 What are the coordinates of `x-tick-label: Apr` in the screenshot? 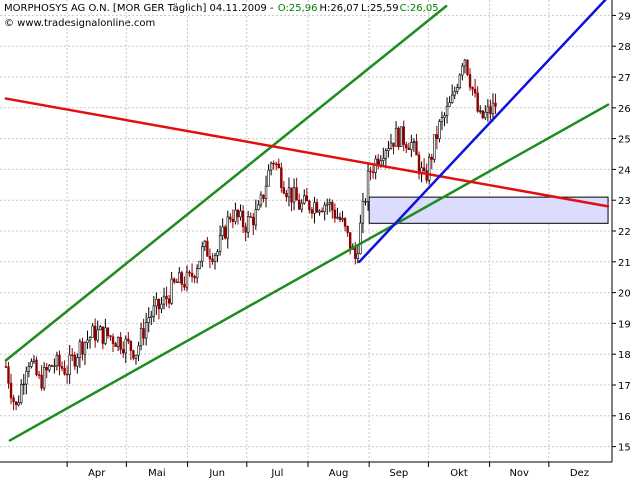 It's located at (97, 473).